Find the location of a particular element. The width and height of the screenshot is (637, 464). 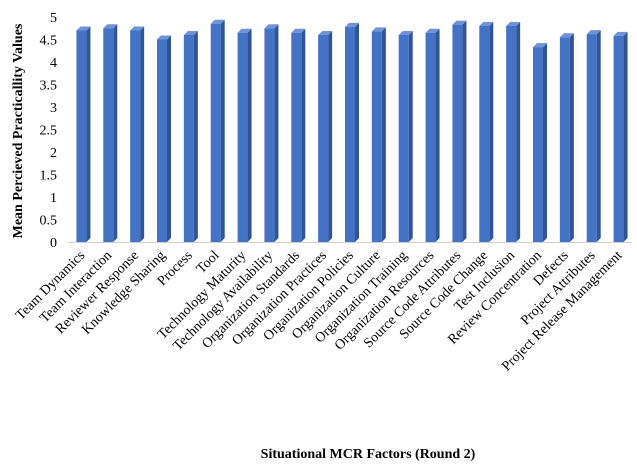

y-tick-label: 0.5 is located at coordinates (49, 221).